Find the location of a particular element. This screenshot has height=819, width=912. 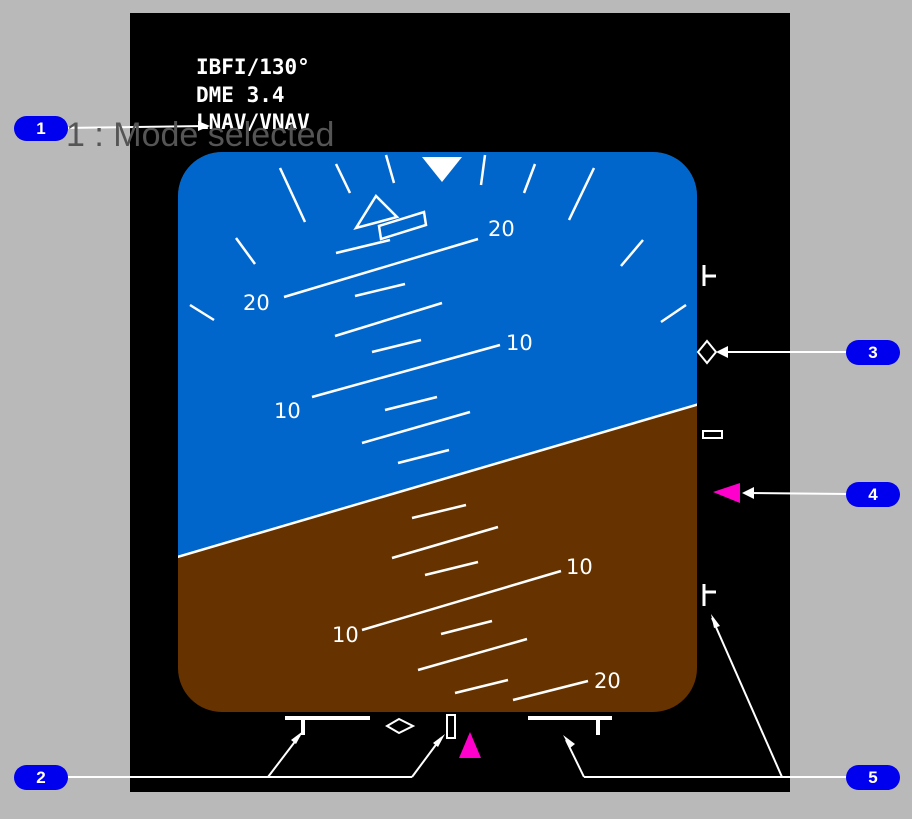

pitch-line-down10 is located at coordinates (461, 600).